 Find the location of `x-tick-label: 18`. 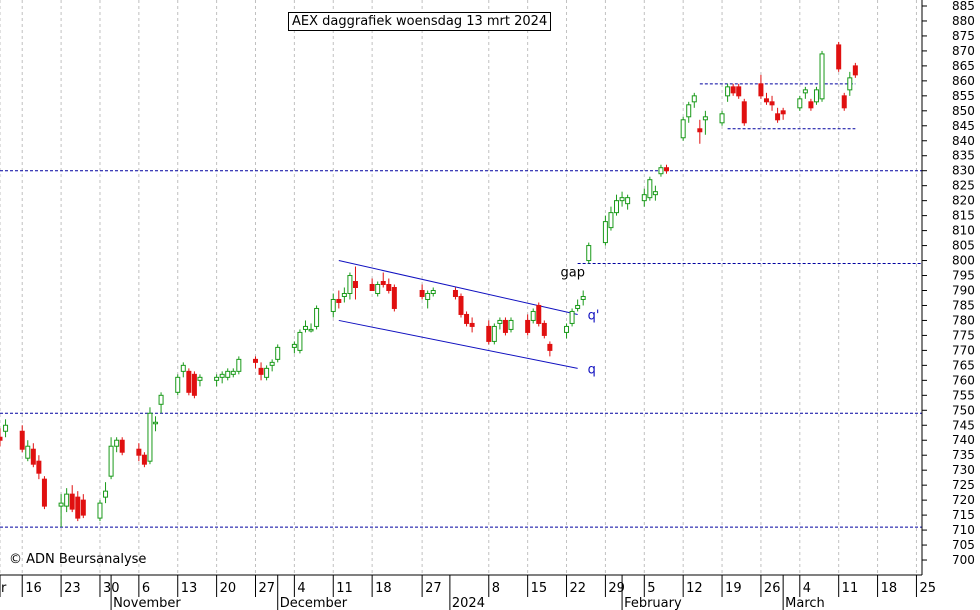

x-tick-label: 18 is located at coordinates (889, 588).